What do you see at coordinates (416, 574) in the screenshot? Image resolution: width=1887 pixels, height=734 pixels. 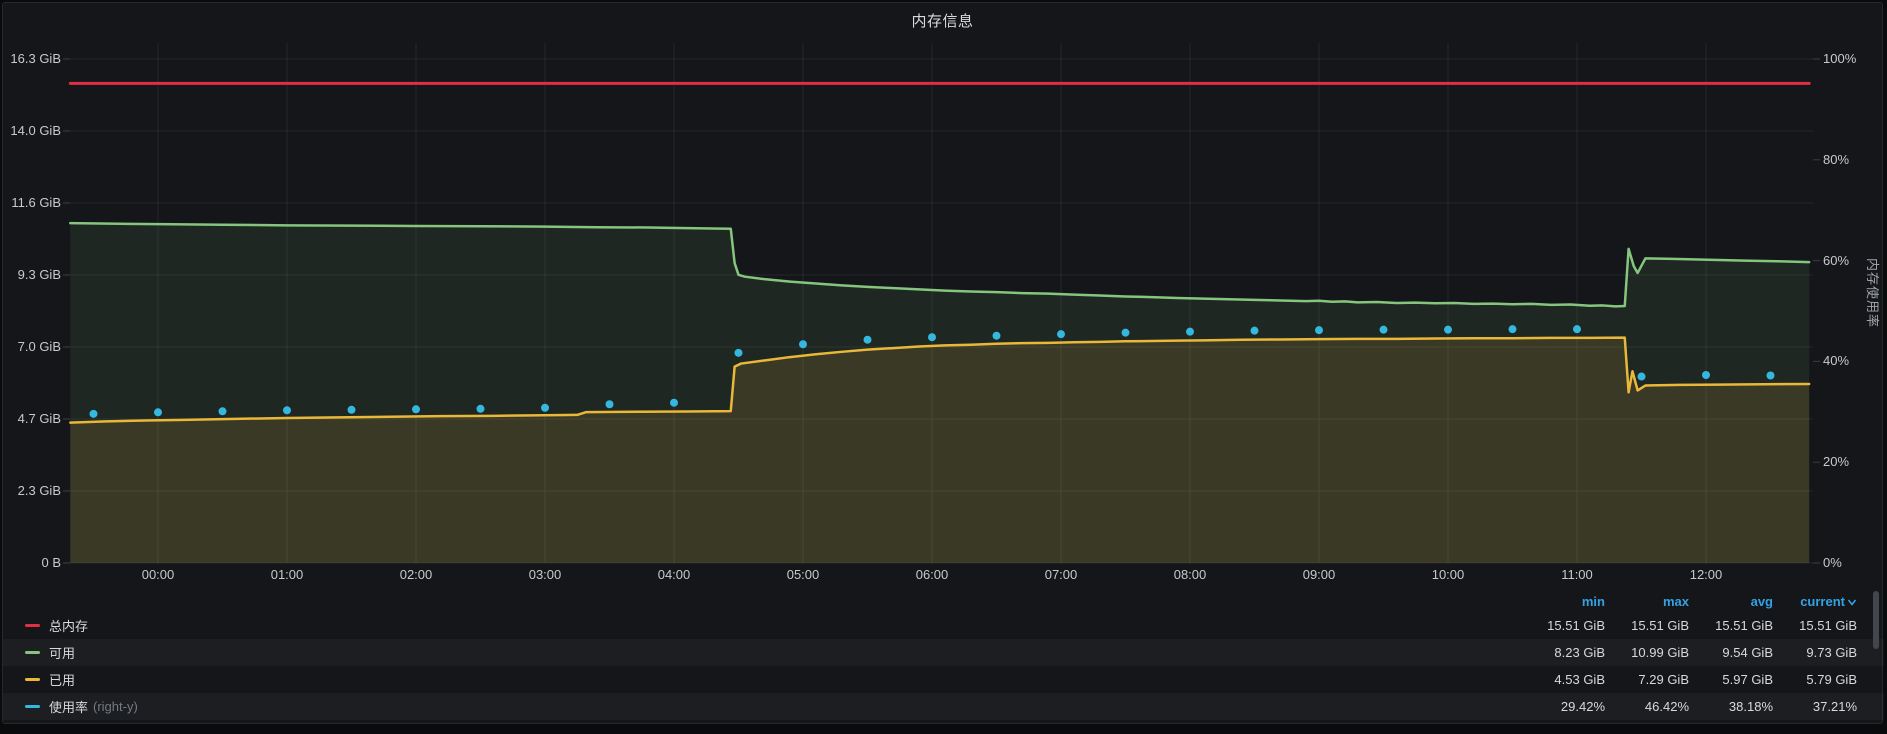 I see `x-axis-tick-label: 02:00` at bounding box center [416, 574].